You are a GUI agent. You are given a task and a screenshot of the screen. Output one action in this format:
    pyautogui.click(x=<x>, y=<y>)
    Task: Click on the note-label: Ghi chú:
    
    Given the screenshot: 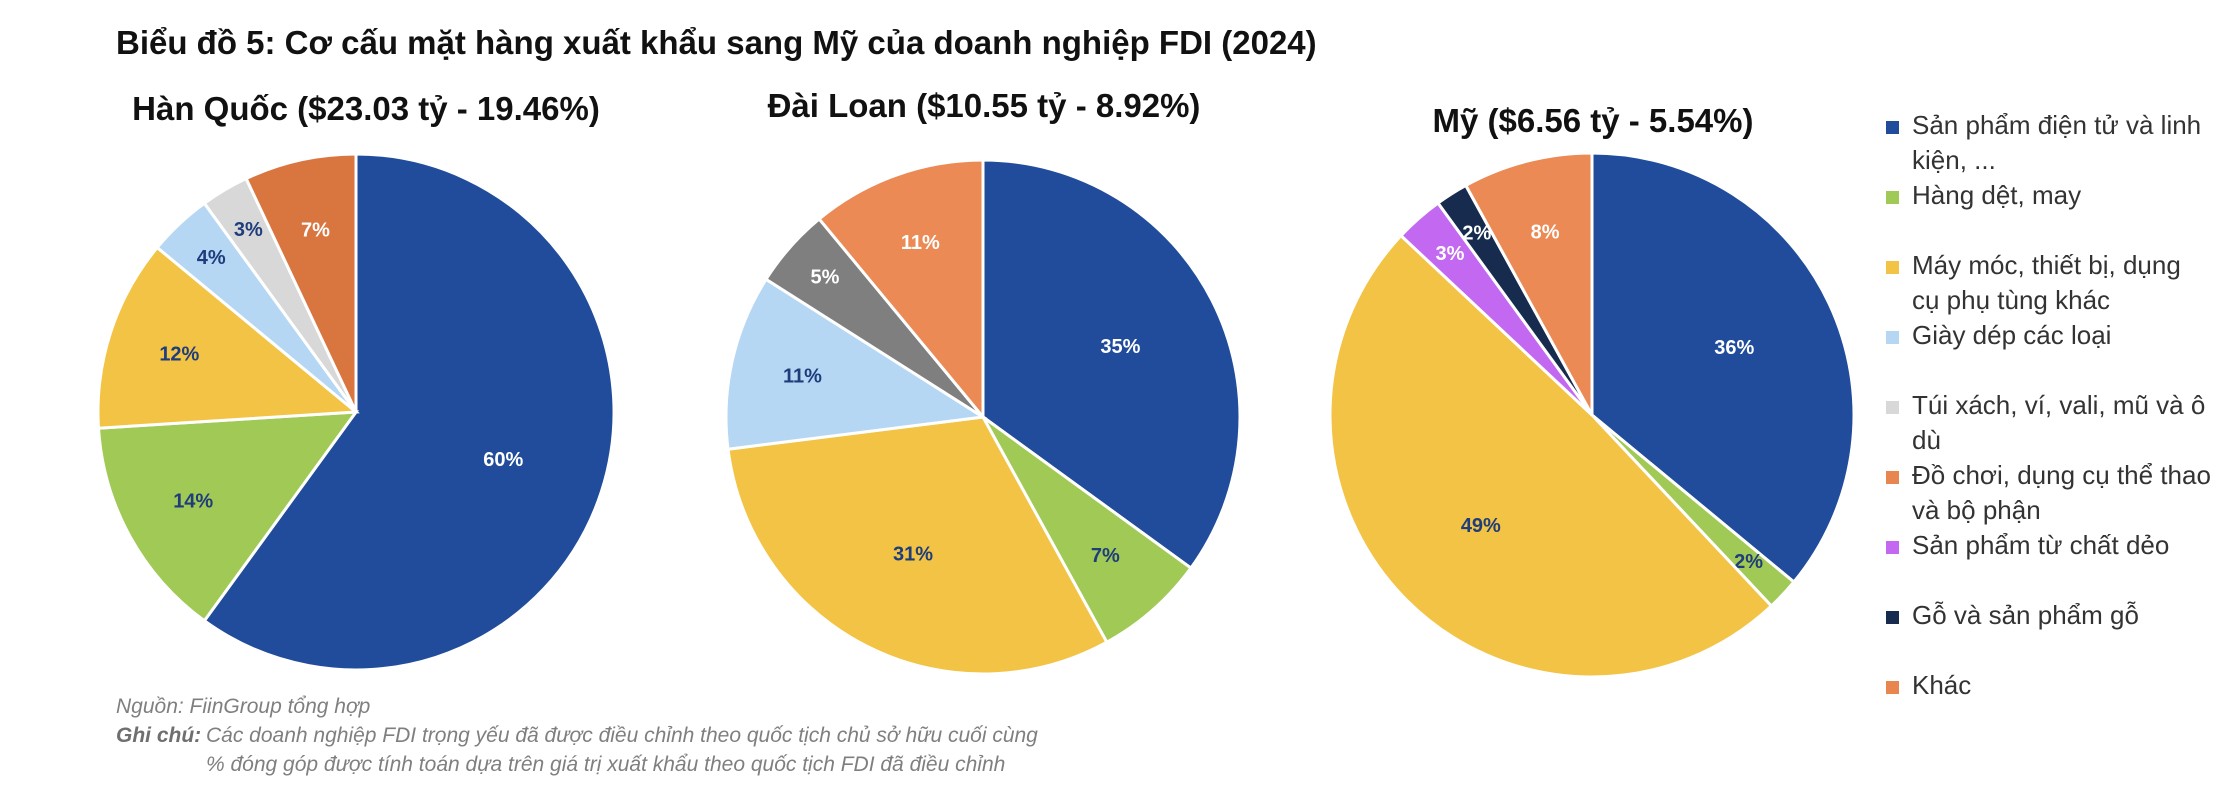 What is the action you would take?
    pyautogui.click(x=159, y=735)
    